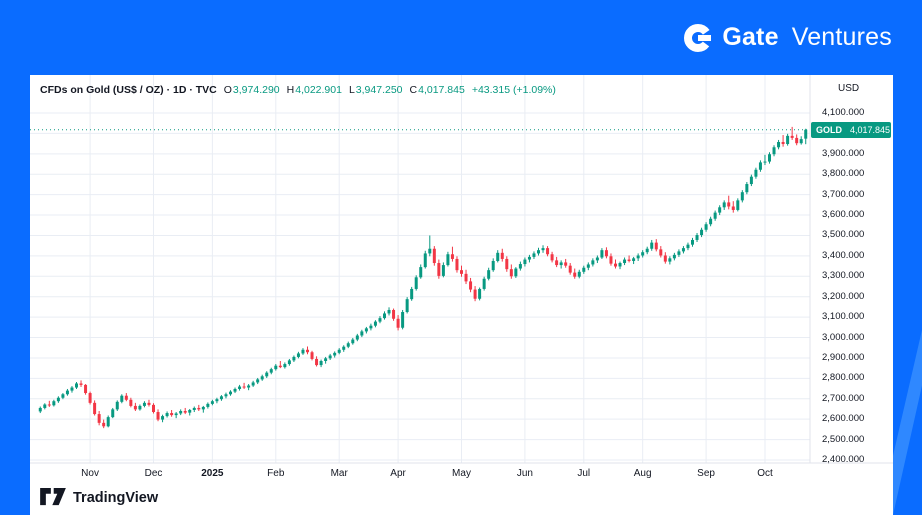 Image resolution: width=922 pixels, height=515 pixels. What do you see at coordinates (843, 398) in the screenshot?
I see `price-tick-label: 2,700.000` at bounding box center [843, 398].